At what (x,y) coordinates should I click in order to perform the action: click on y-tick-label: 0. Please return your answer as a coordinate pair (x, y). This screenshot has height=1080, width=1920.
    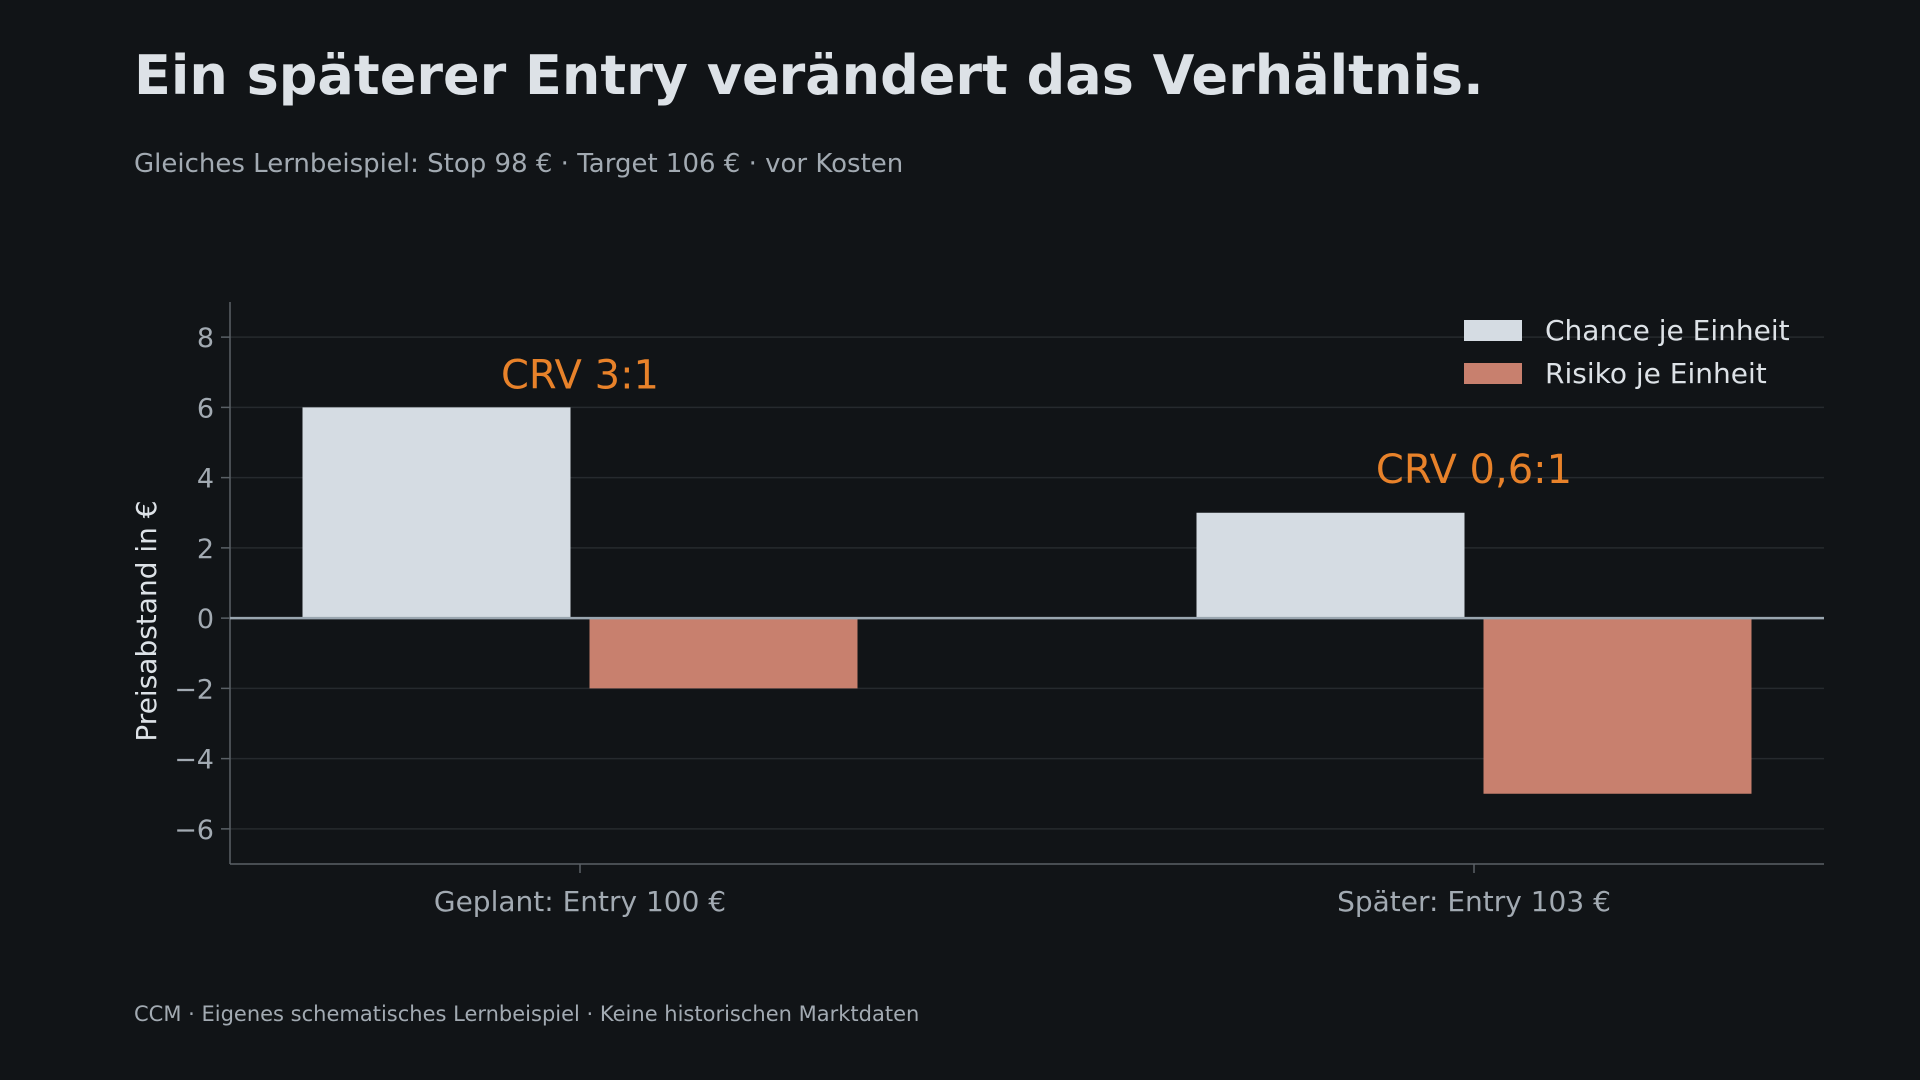
    Looking at the image, I should click on (205, 619).